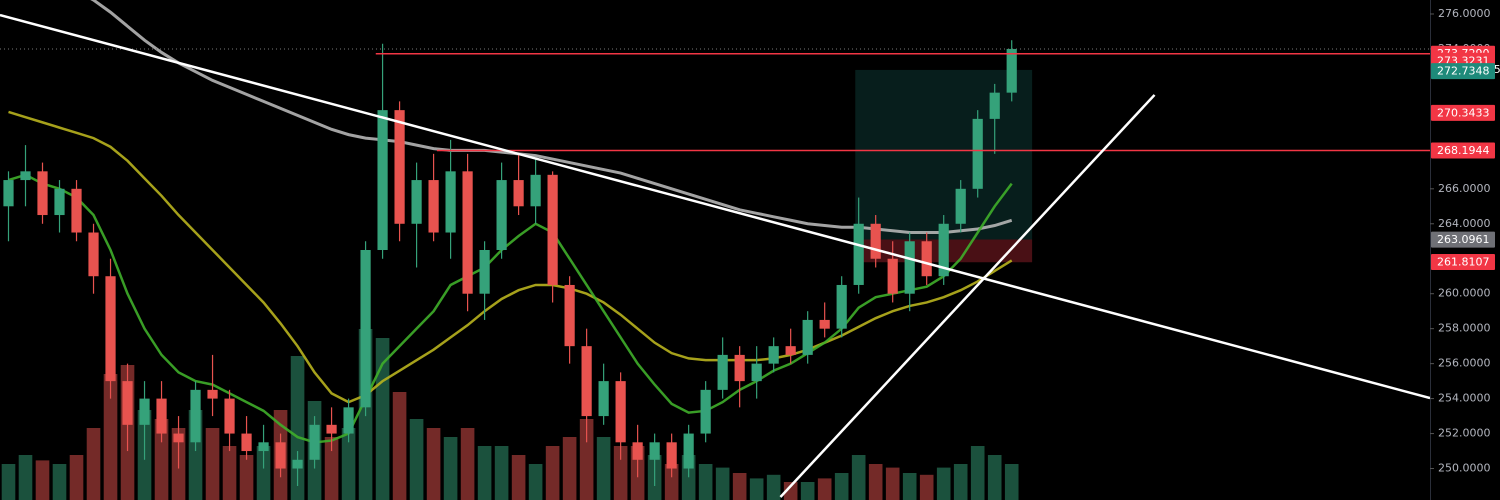  I want to click on y-tick-label: 266.0000, so click(1464, 188).